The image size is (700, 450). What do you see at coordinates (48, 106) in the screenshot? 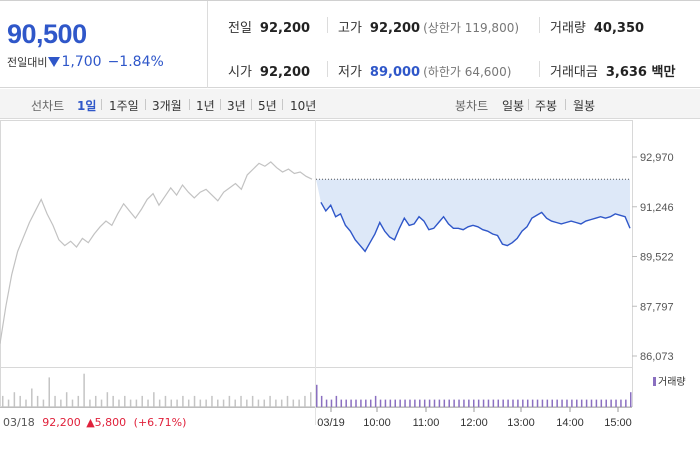
I see `line-chart-label: 선차트` at bounding box center [48, 106].